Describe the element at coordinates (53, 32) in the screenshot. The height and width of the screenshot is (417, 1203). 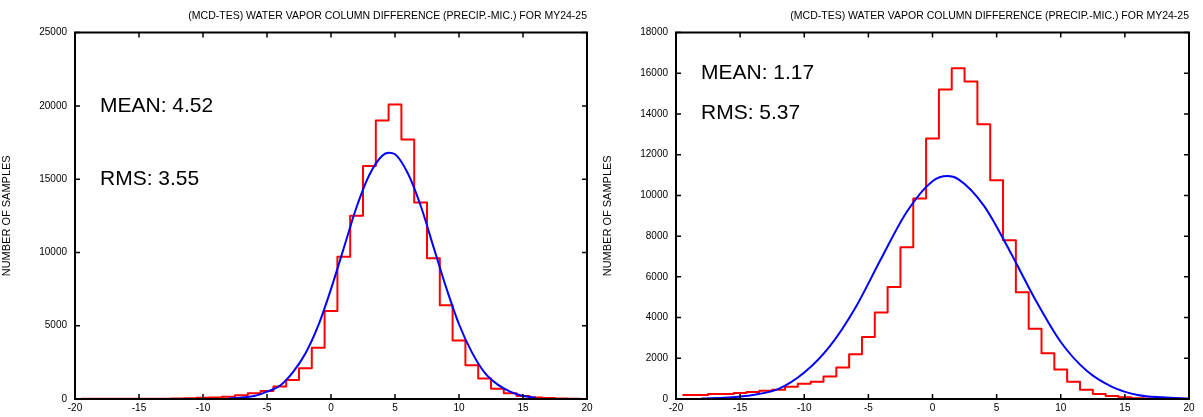
I see `y-tick-label: 25000` at that location.